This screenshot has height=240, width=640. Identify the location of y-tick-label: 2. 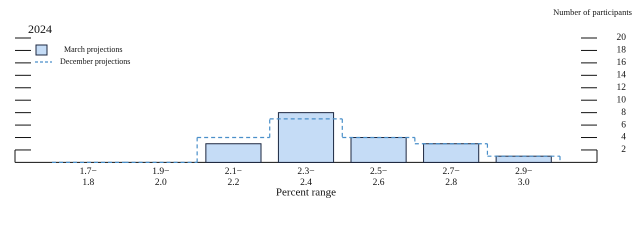
(623, 150).